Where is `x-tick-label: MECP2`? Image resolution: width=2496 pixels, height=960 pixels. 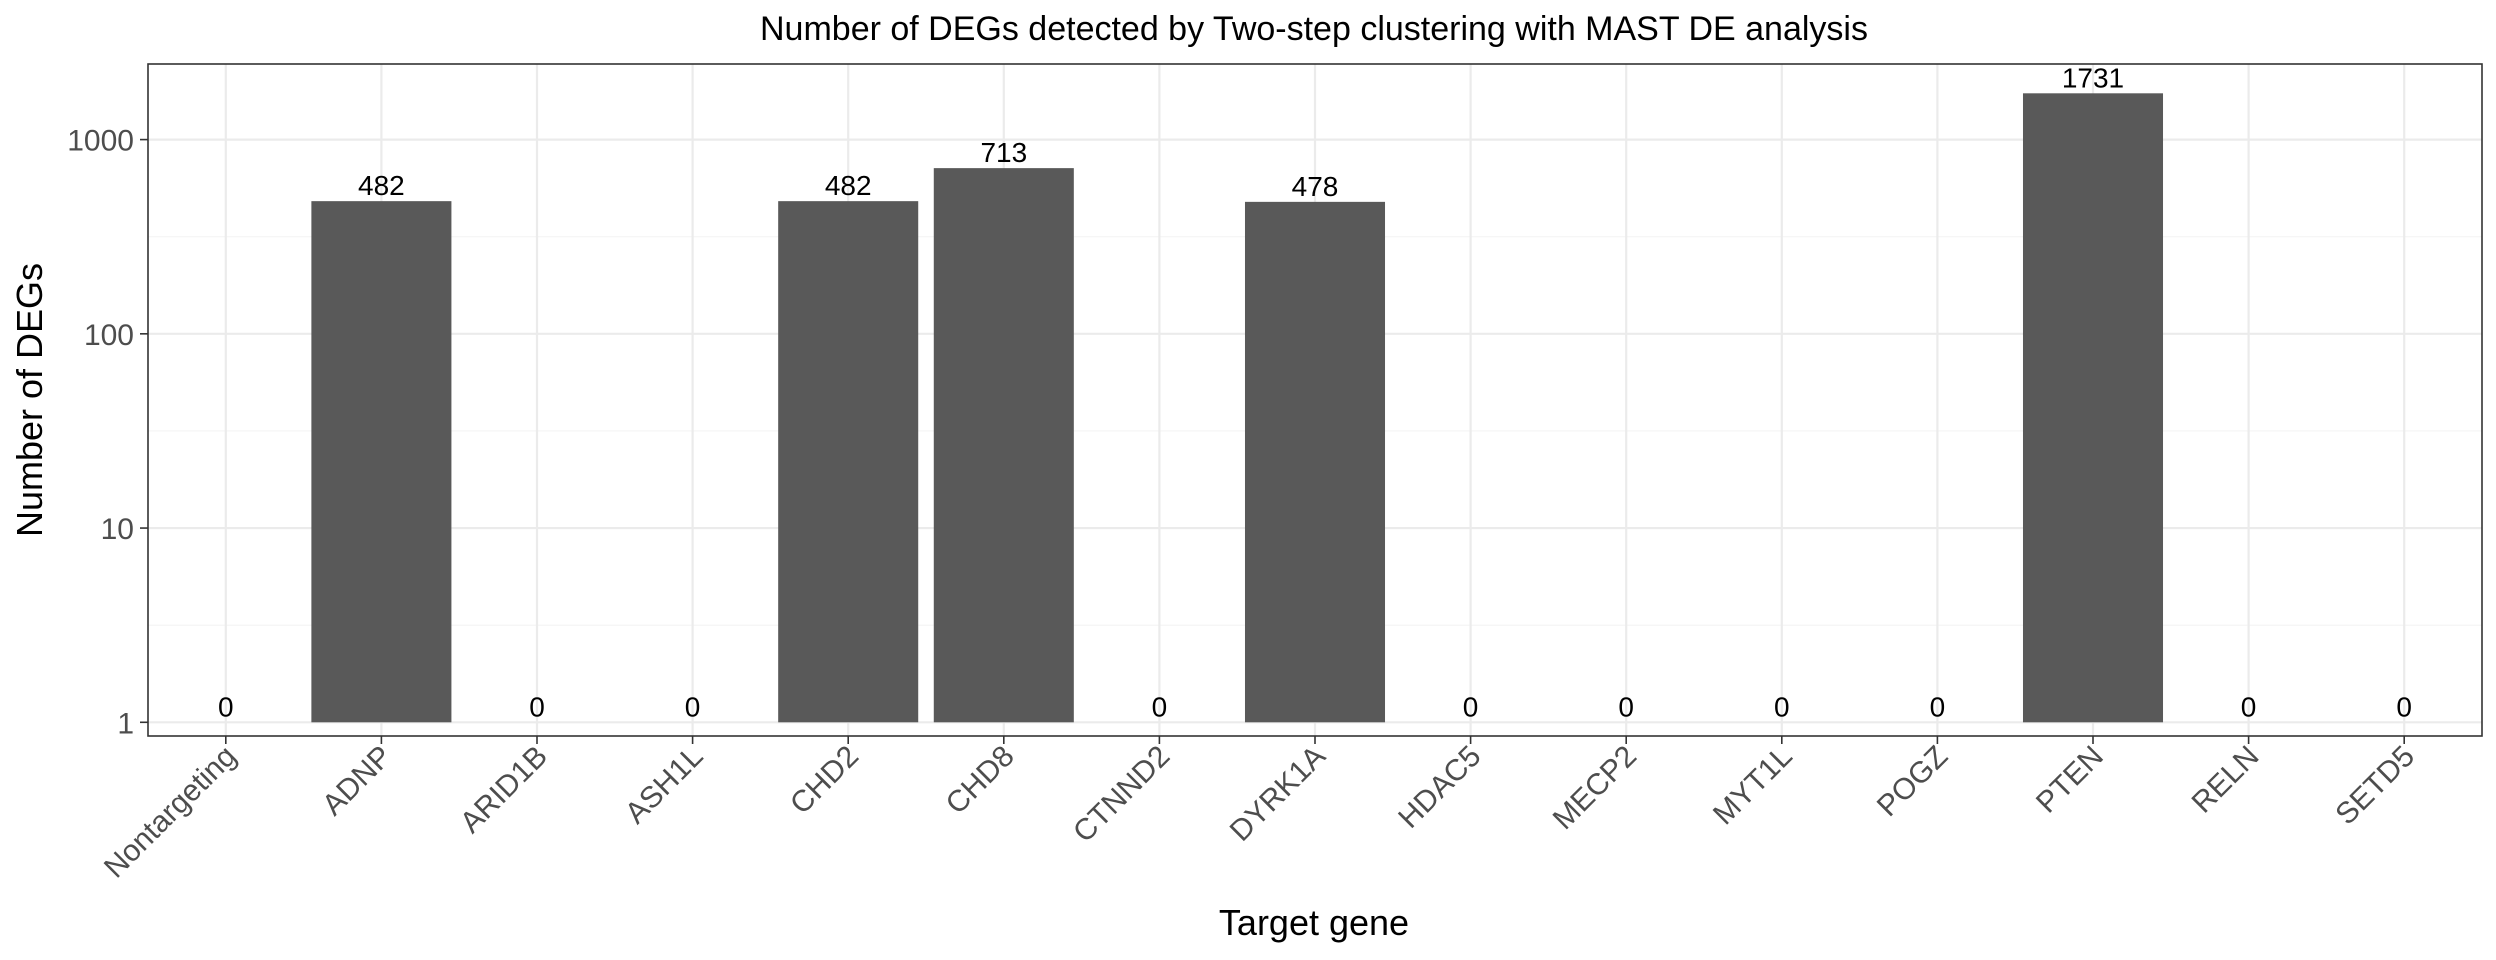
x-tick-label: MECP2 is located at coordinates (1595, 788).